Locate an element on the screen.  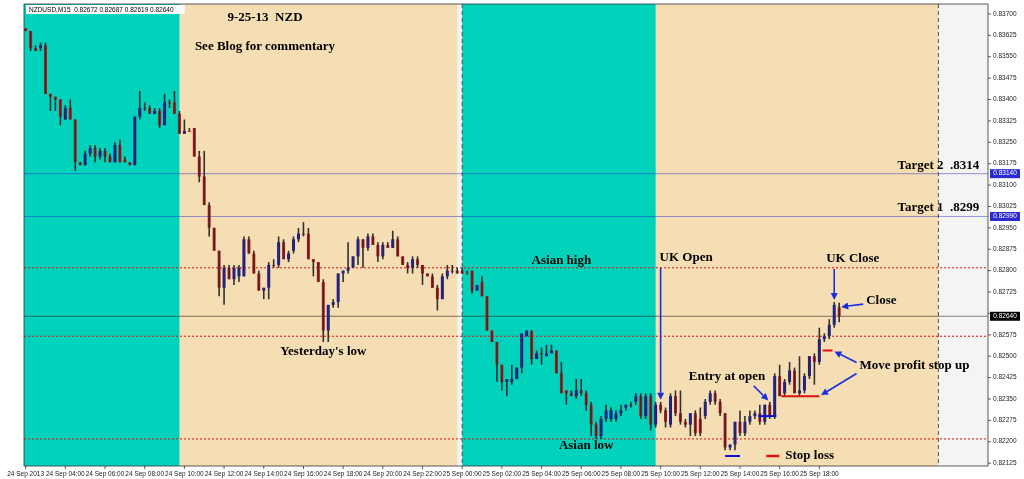
annotation: UK Open is located at coordinates (686, 256).